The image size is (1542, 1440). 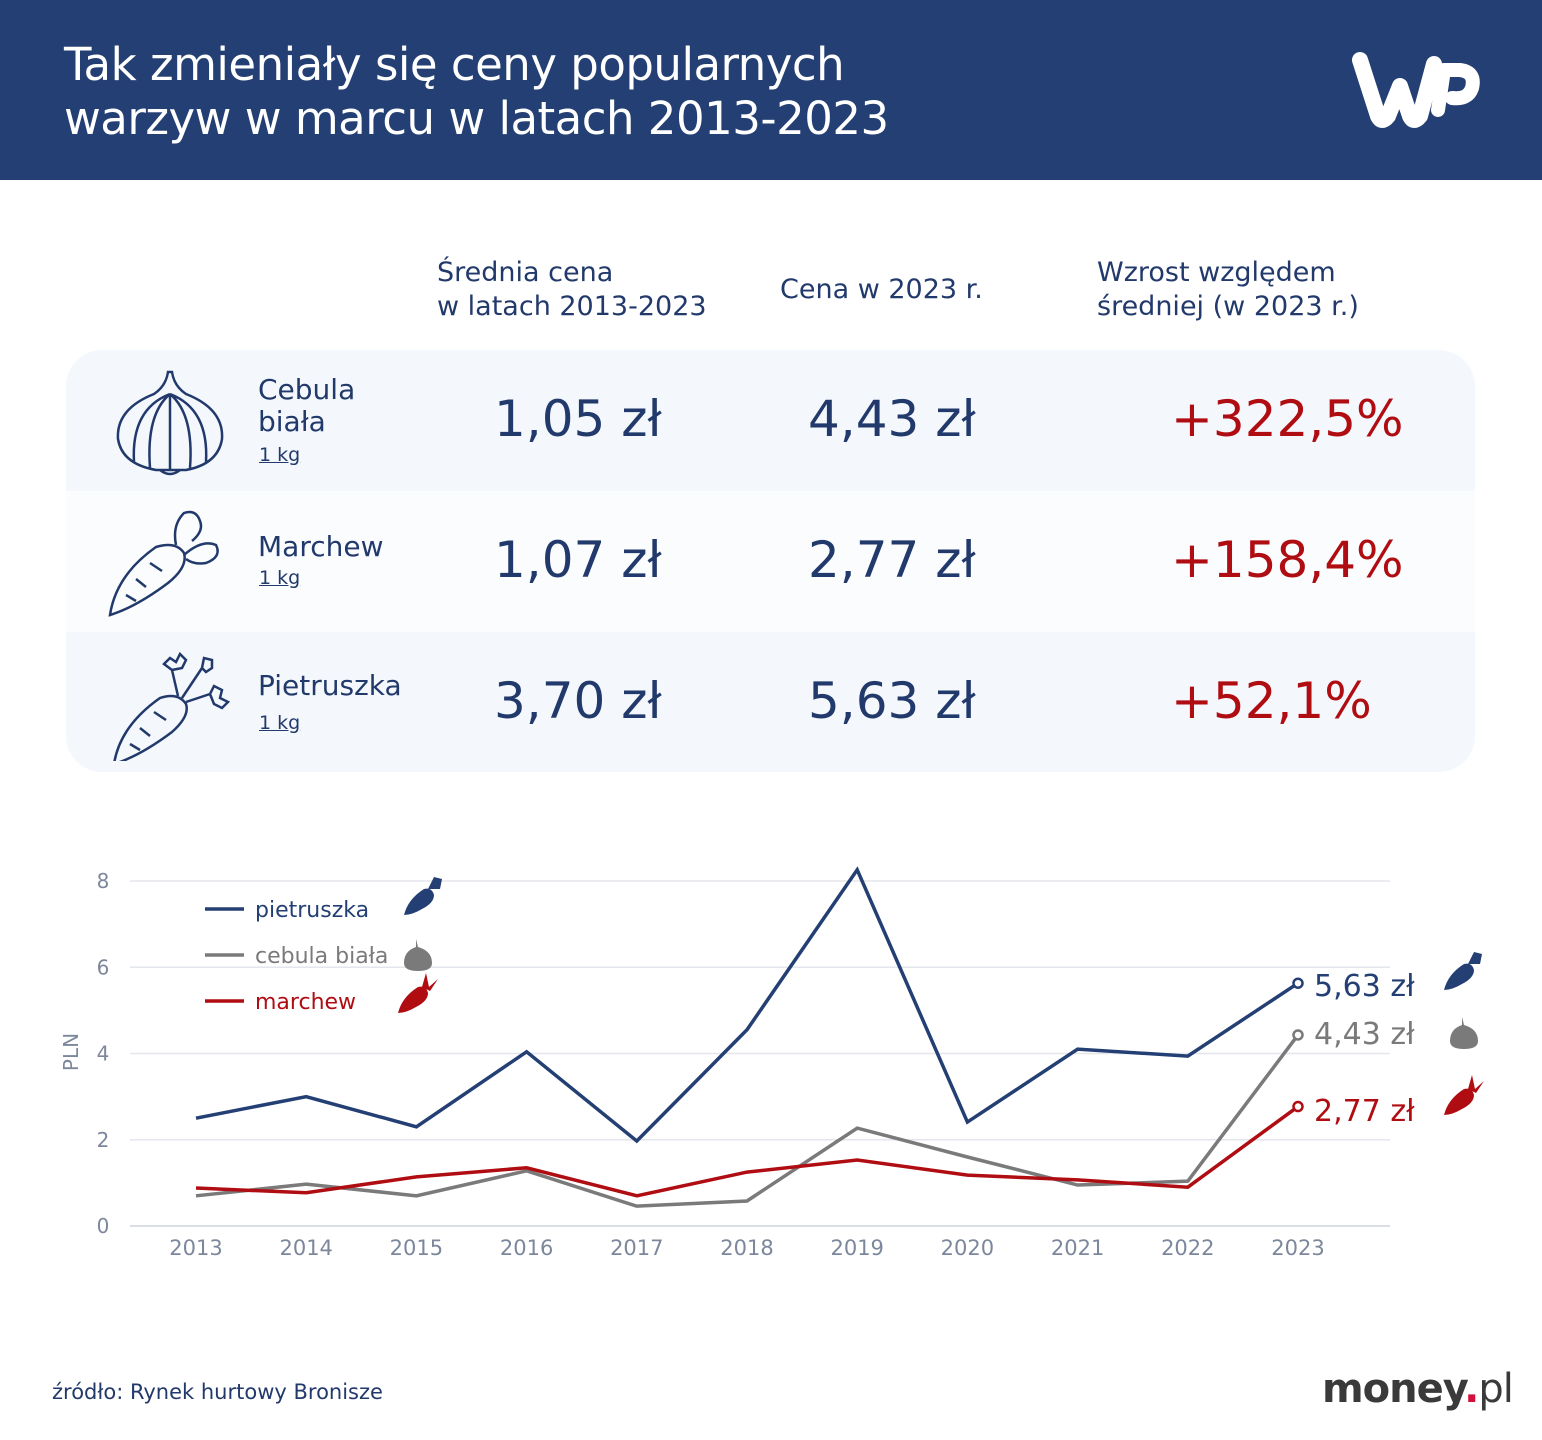 What do you see at coordinates (892, 419) in the screenshot?
I see `price-2023: 4,43 zł` at bounding box center [892, 419].